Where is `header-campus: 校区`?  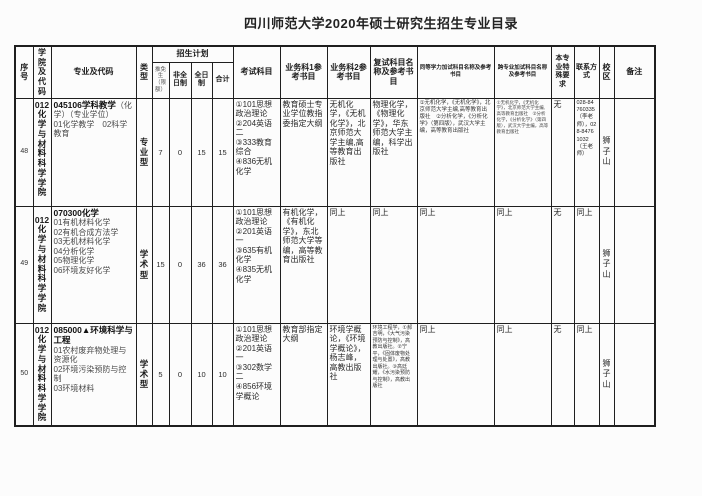 header-campus: 校区 is located at coordinates (606, 72).